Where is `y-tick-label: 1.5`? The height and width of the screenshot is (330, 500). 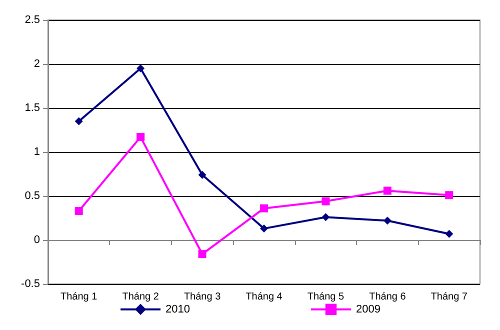 y-tick-label: 1.5 is located at coordinates (32, 108).